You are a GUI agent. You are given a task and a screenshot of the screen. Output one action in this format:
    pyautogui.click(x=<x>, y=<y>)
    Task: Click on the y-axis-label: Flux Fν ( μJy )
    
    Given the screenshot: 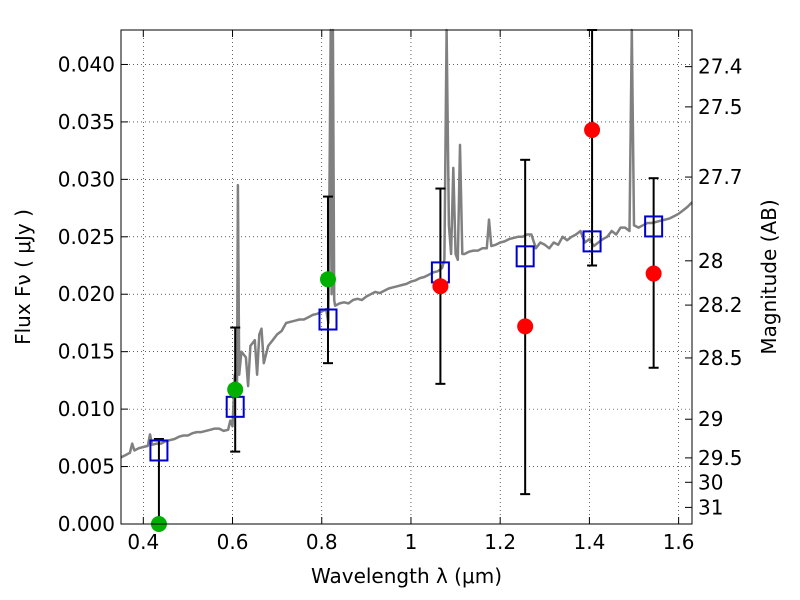 What is the action you would take?
    pyautogui.click(x=23, y=277)
    